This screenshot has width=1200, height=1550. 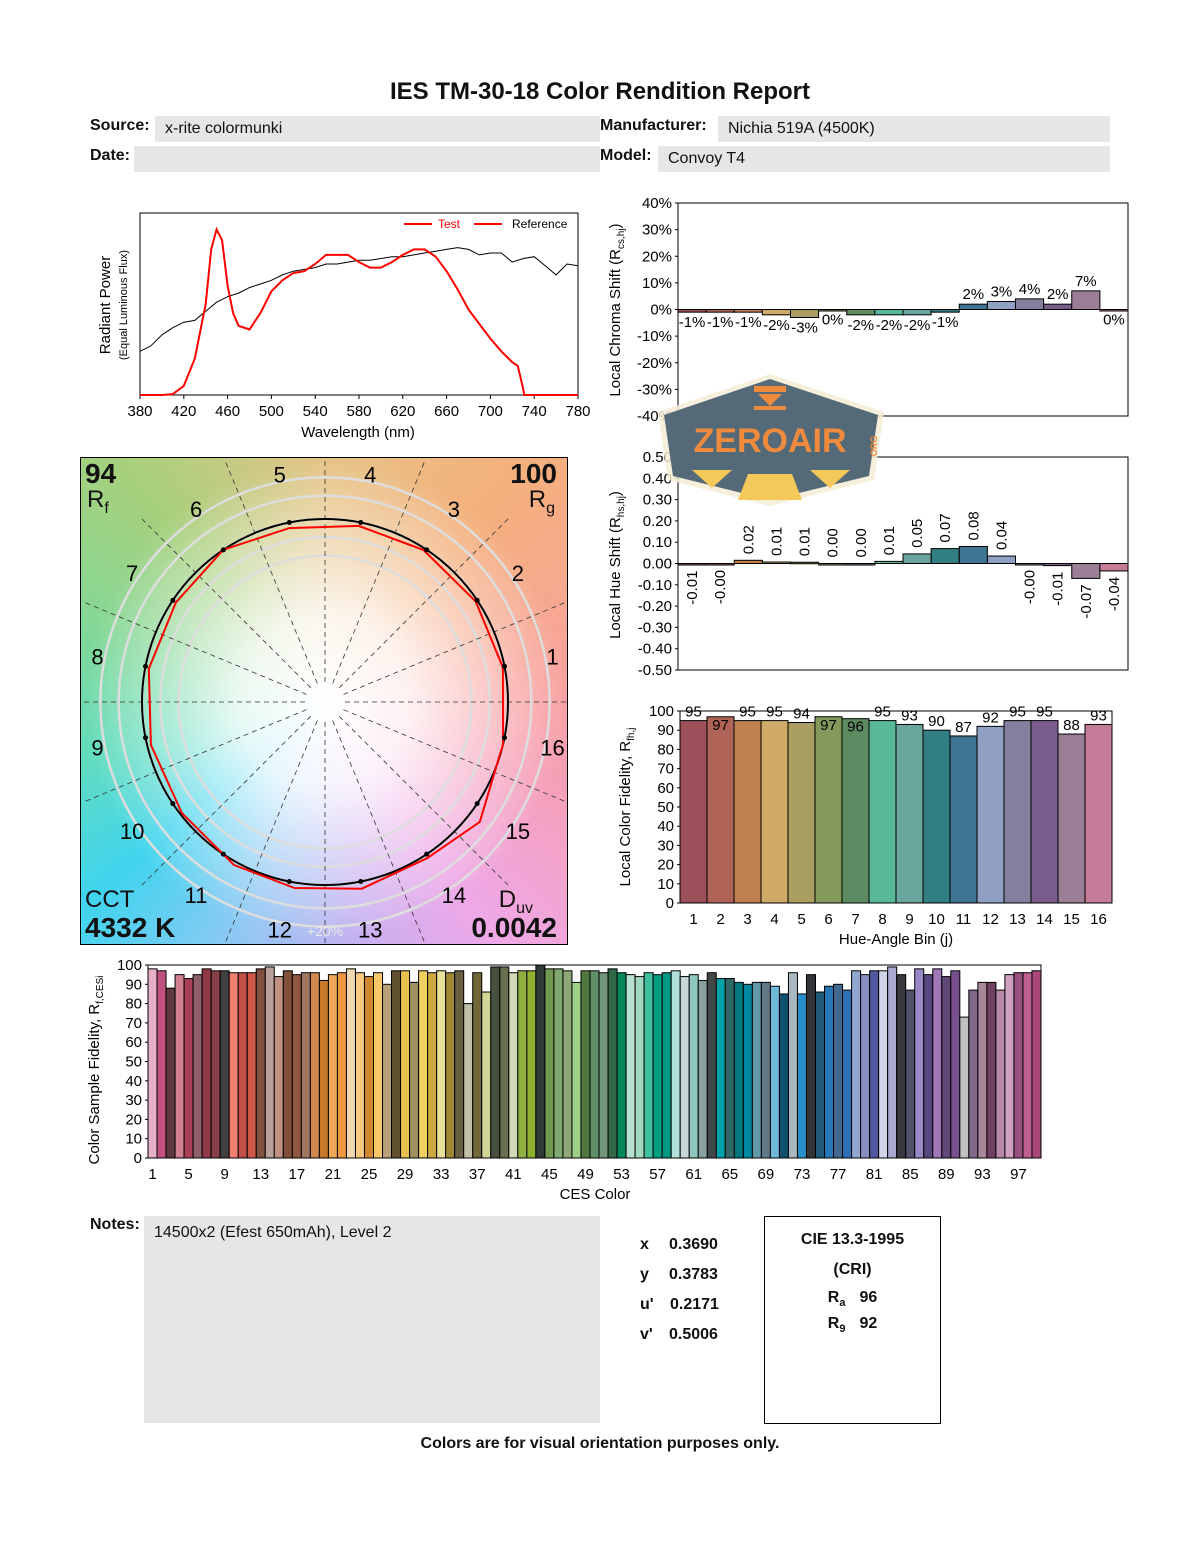 I want to click on hue-bin-label: 11, so click(x=196, y=895).